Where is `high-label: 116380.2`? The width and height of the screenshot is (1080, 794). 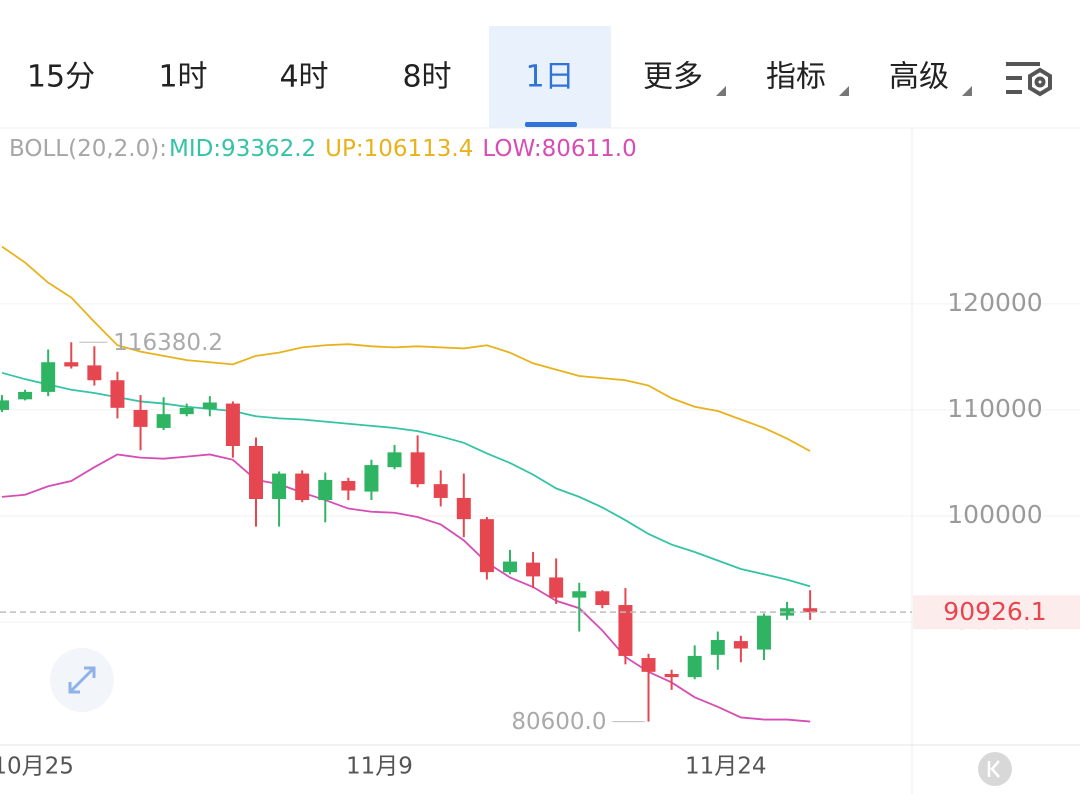
high-label: 116380.2 is located at coordinates (168, 343).